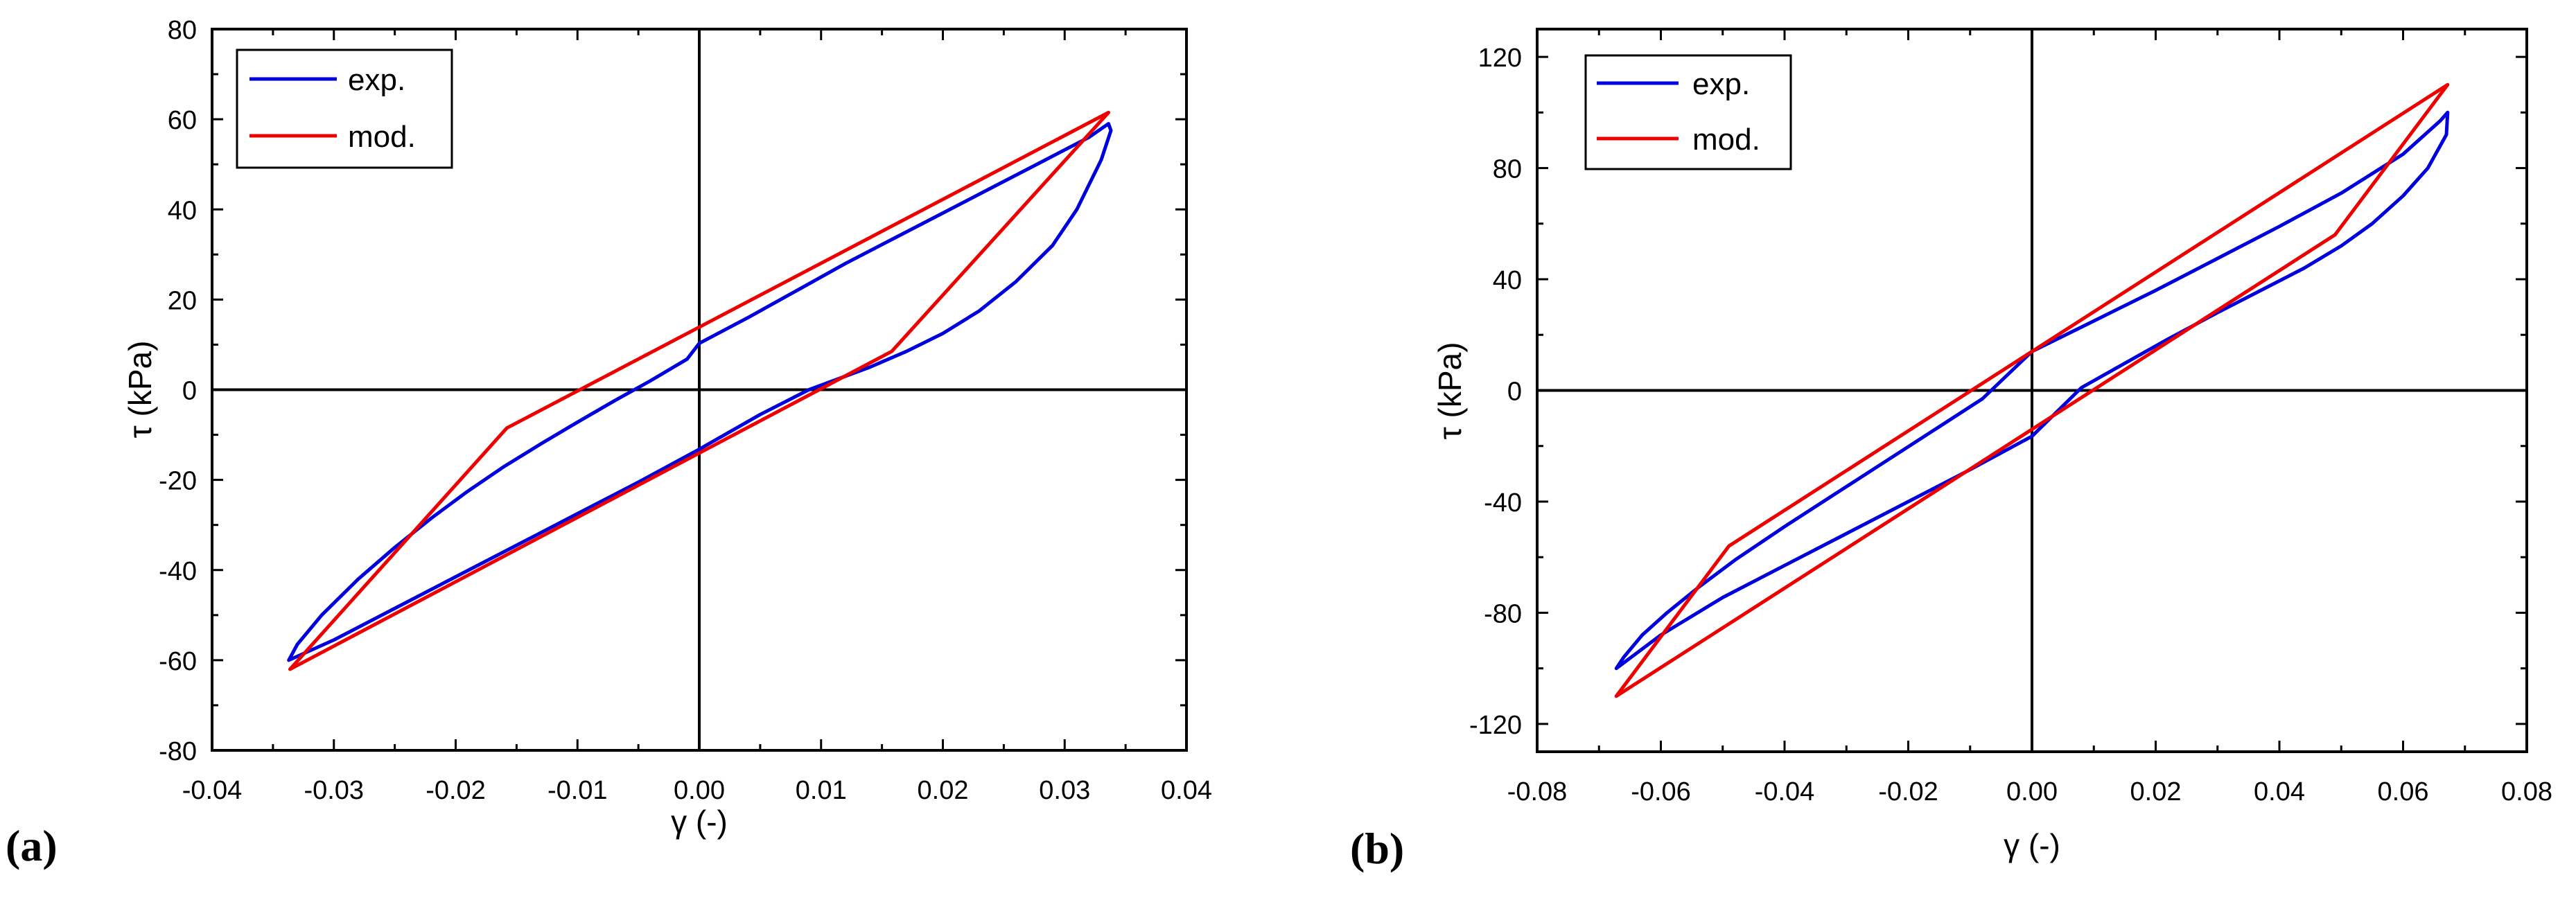  Describe the element at coordinates (943, 790) in the screenshot. I see `x-tick-label-a: 0.02` at that location.